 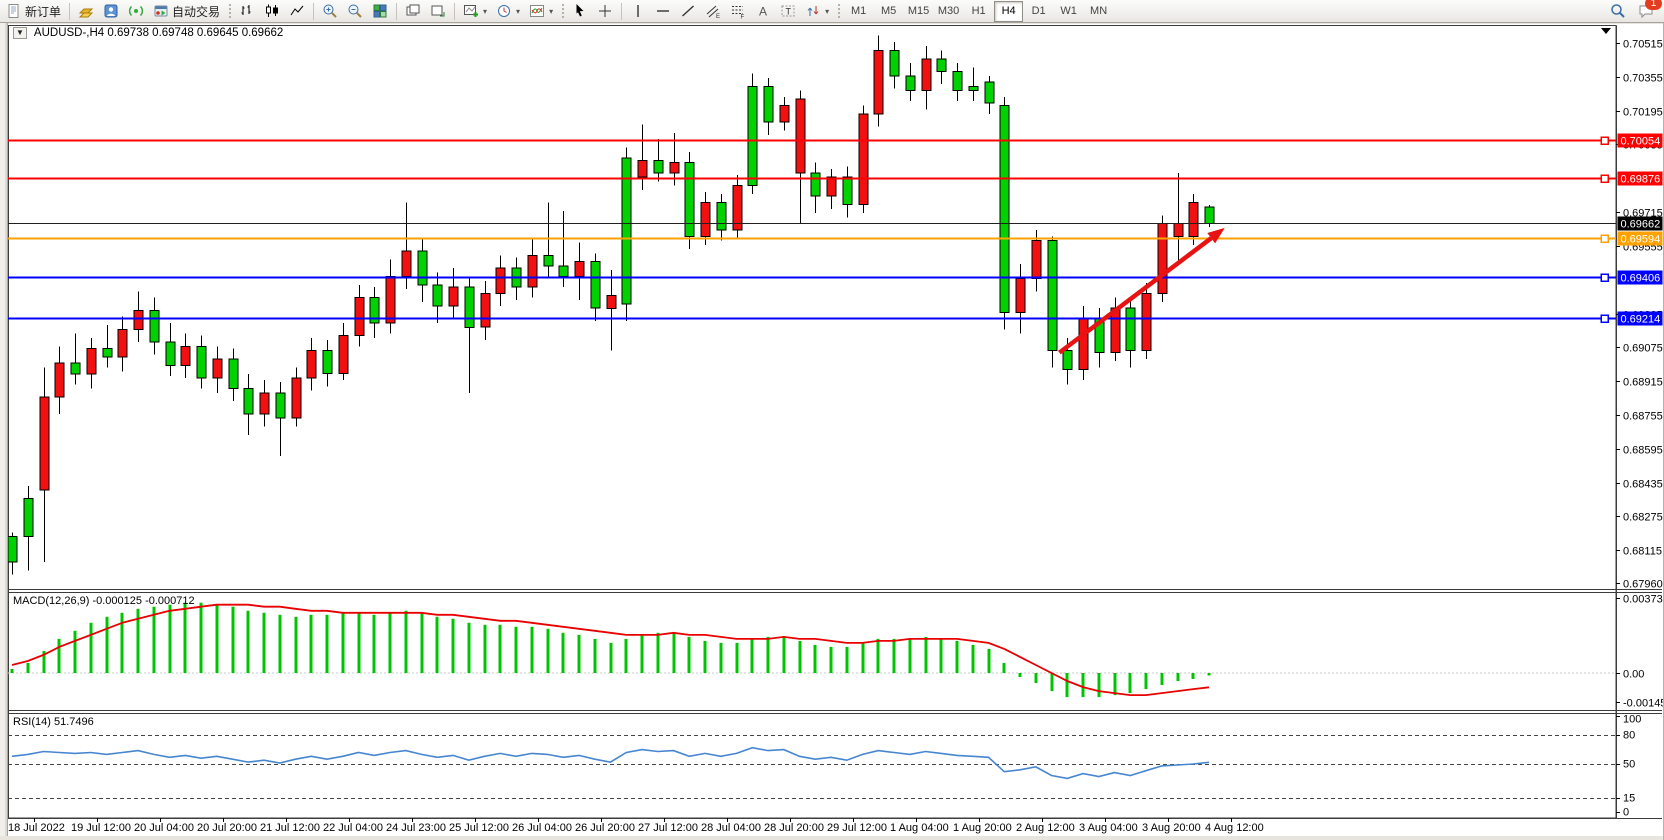 What do you see at coordinates (227, 828) in the screenshot?
I see `svg-text: 20 Jul 20:00` at bounding box center [227, 828].